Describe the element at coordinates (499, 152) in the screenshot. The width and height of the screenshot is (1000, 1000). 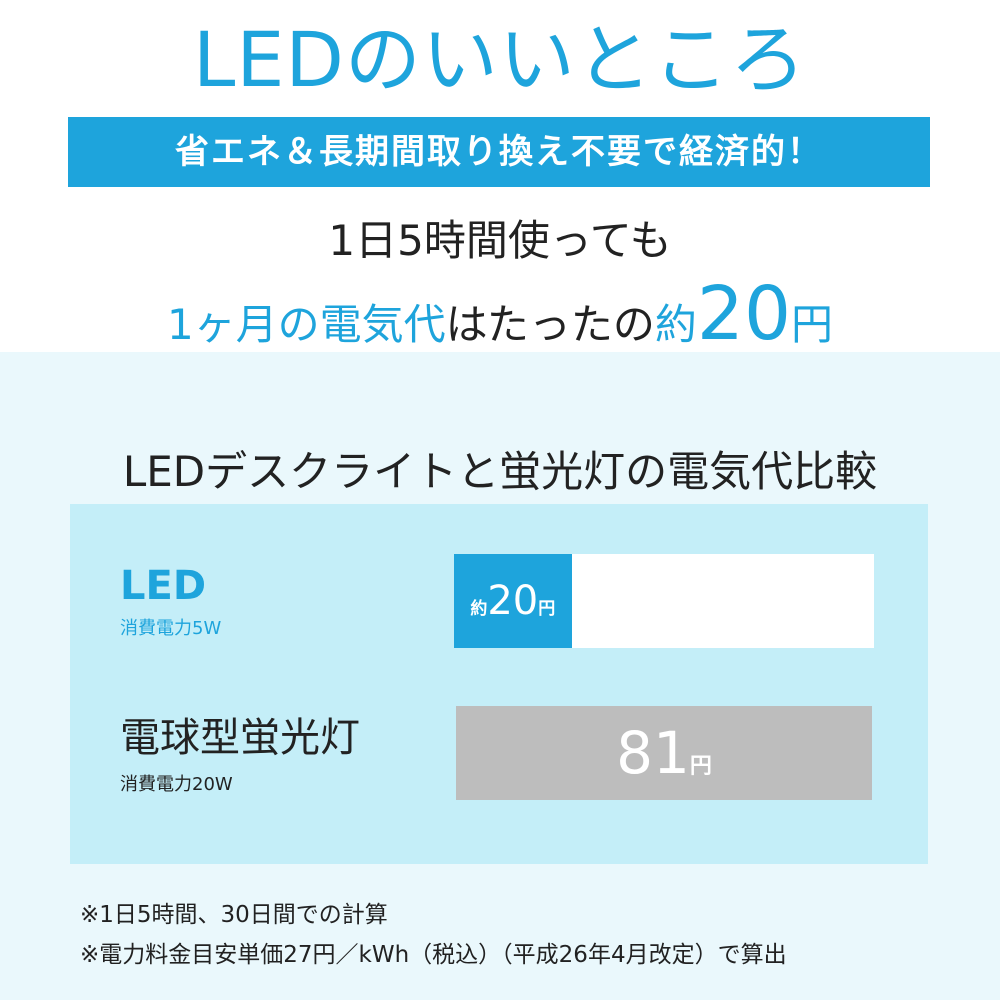
I see `subline-banner: 省エネ＆長期間取り換え不要で経済的！` at that location.